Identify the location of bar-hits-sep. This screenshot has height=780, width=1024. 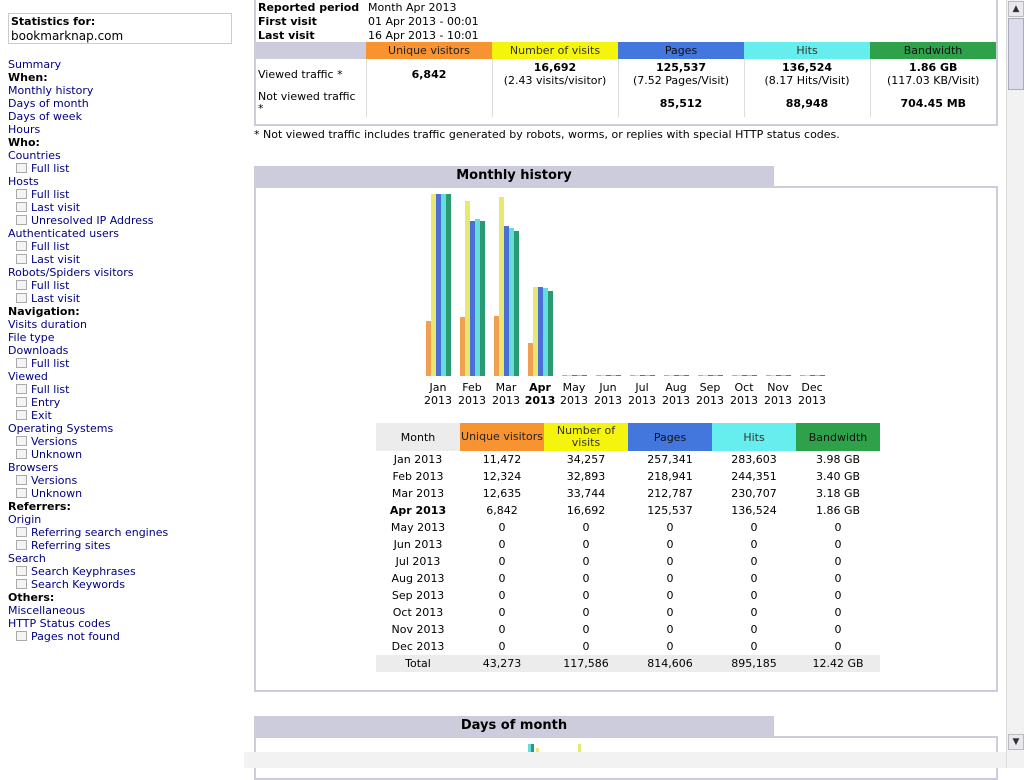
(715, 375).